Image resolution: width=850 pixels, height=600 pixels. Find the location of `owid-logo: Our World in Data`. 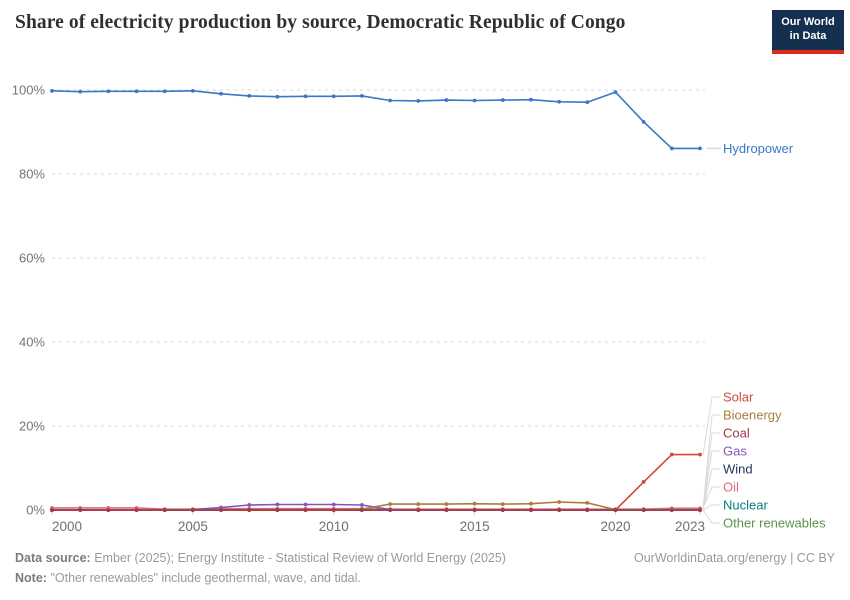

owid-logo: Our World in Data is located at coordinates (808, 32).